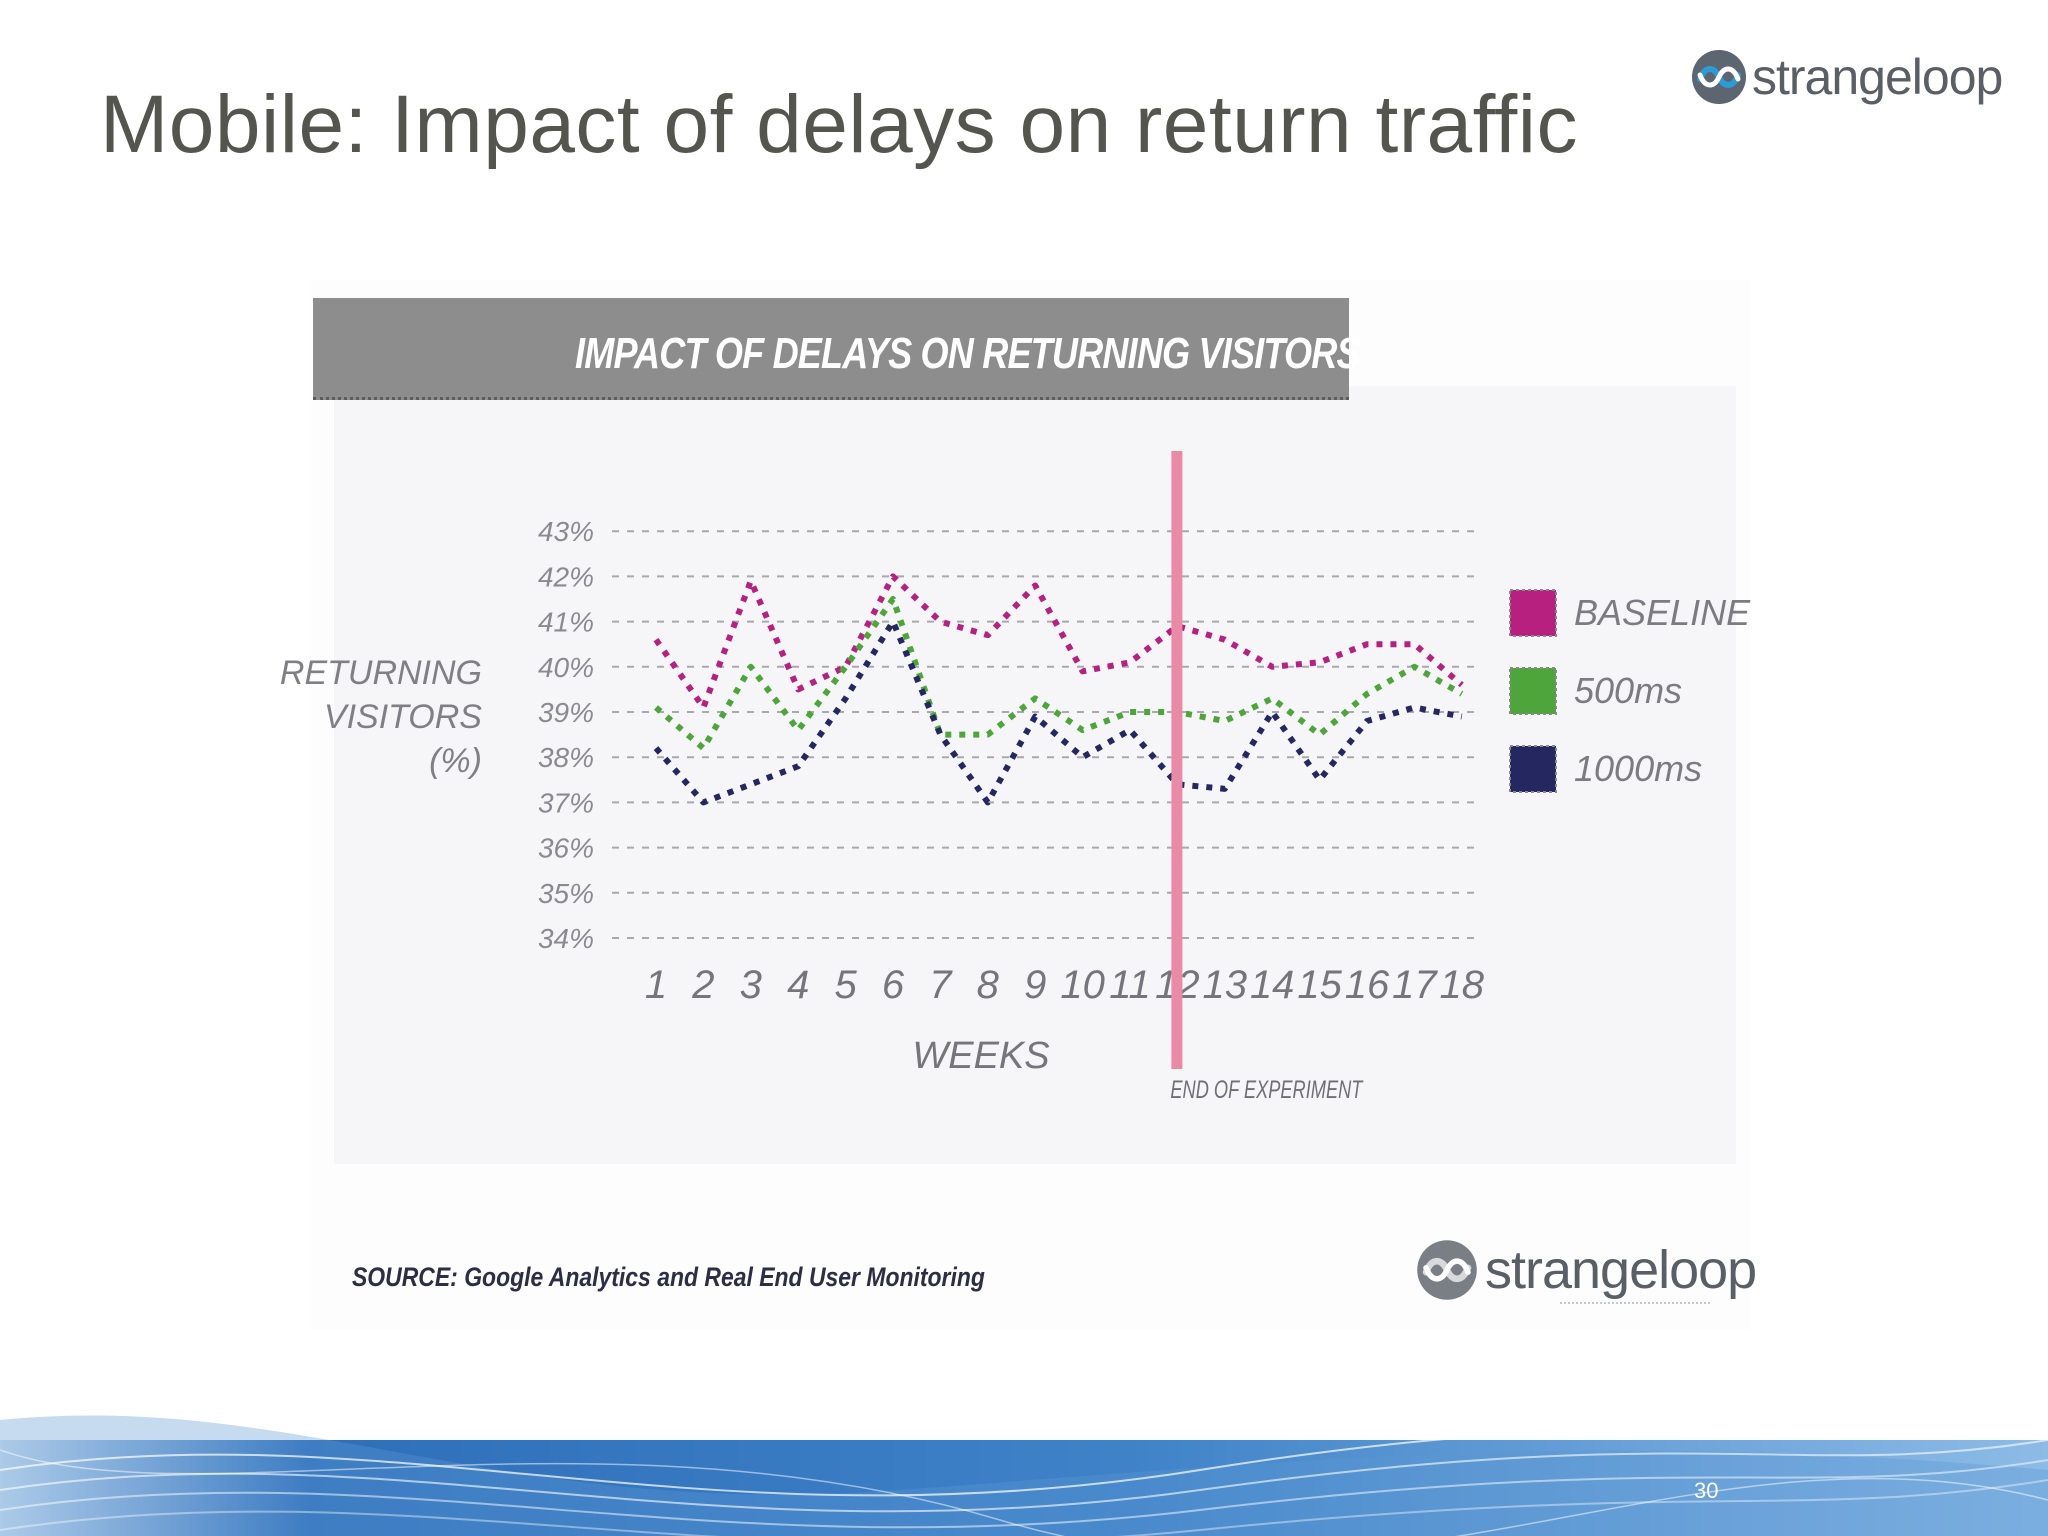 The height and width of the screenshot is (1536, 2048). What do you see at coordinates (566, 622) in the screenshot?
I see `y-tick-label: 41%` at bounding box center [566, 622].